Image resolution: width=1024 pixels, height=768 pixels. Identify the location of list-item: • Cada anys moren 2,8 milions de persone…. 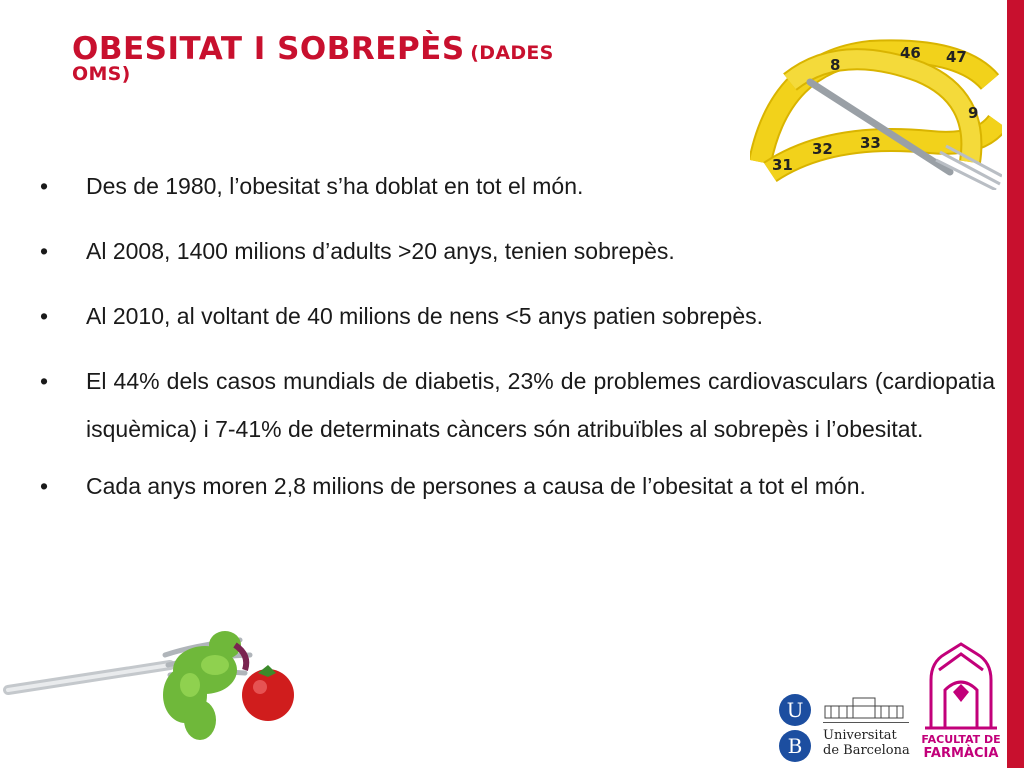
(517, 486).